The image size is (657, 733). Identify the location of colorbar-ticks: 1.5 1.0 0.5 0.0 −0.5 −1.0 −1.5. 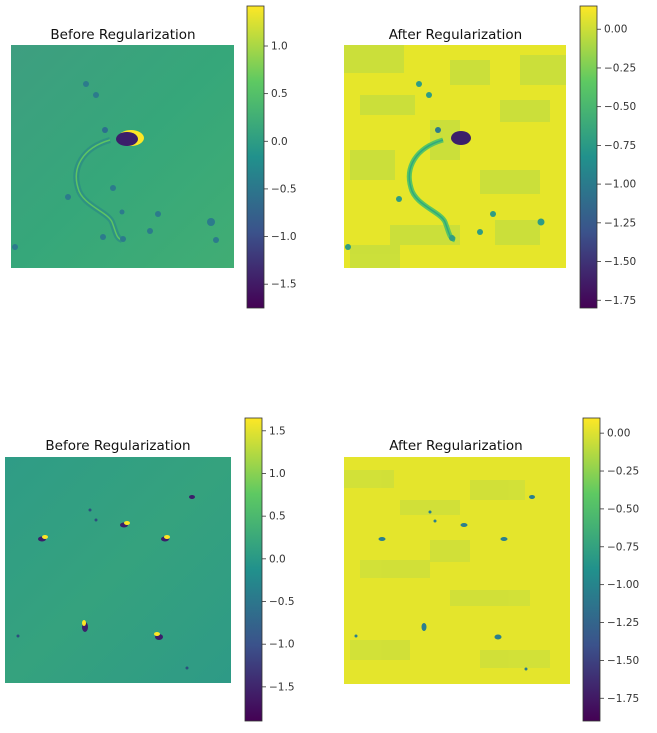
(278, 559).